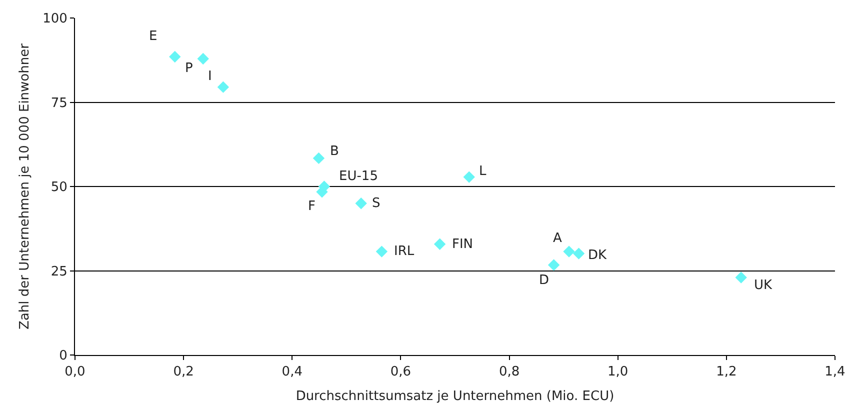 The image size is (853, 407). Describe the element at coordinates (59, 103) in the screenshot. I see `y-tick-label: 75` at that location.